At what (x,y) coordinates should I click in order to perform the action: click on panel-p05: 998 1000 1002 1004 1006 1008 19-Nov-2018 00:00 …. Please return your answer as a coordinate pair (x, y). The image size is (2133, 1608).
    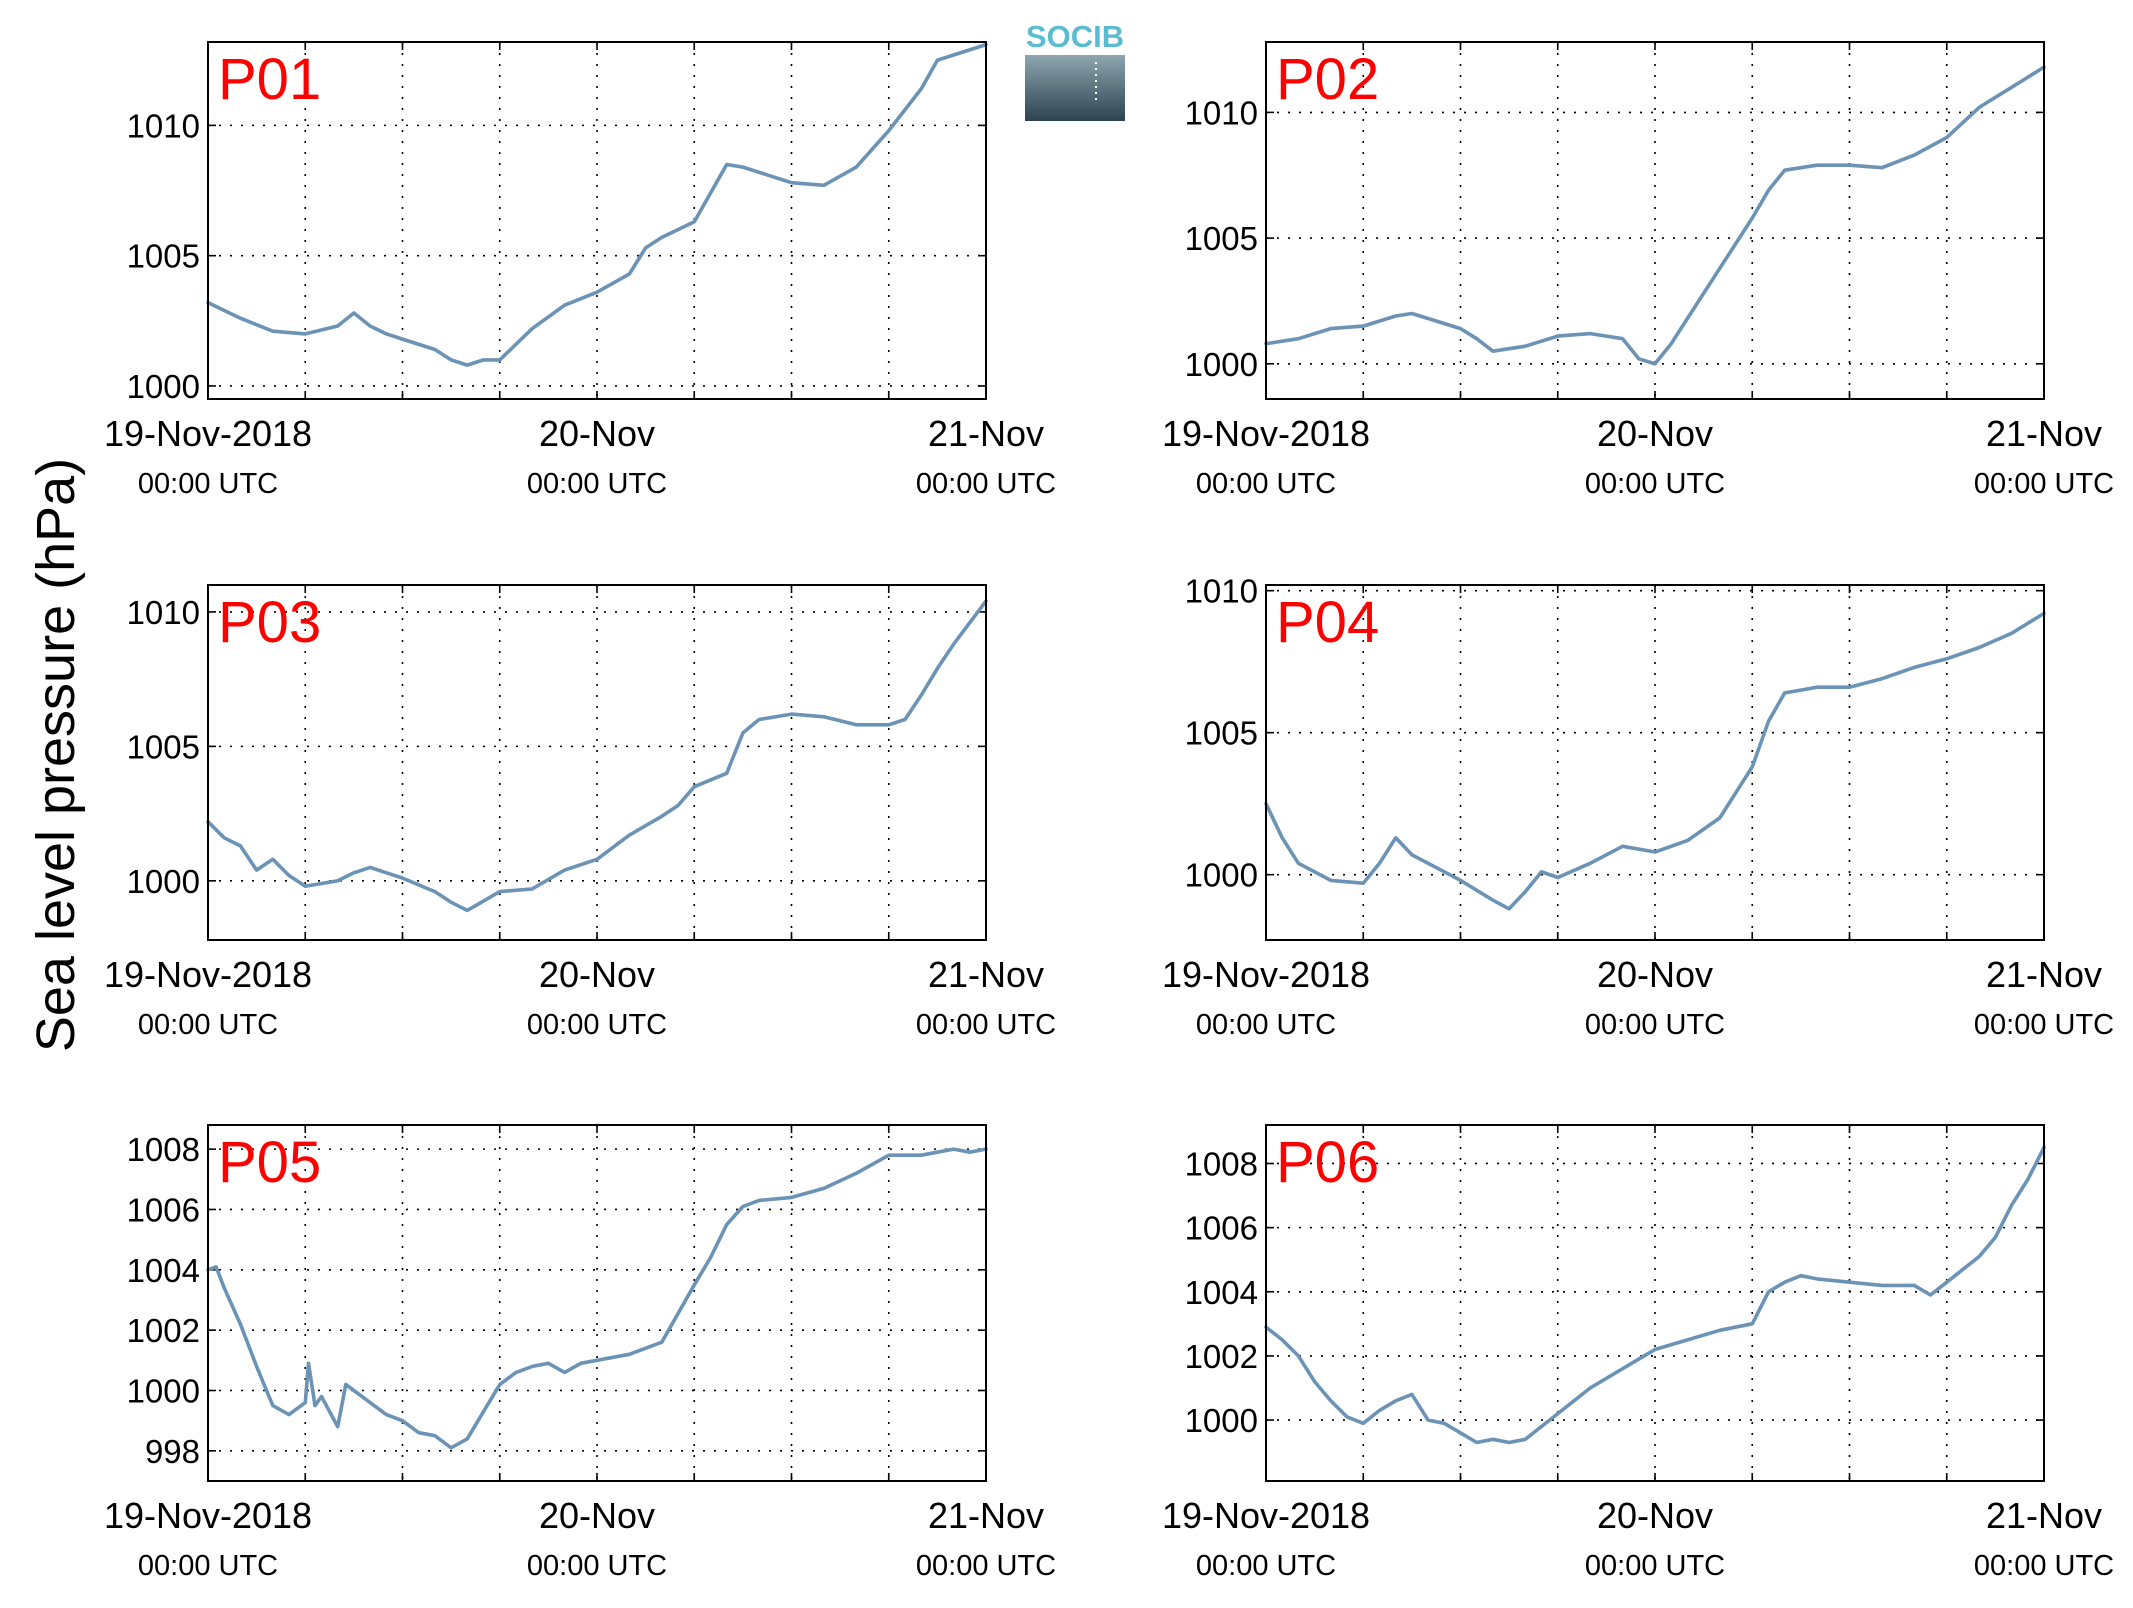
    Looking at the image, I should click on (580, 1353).